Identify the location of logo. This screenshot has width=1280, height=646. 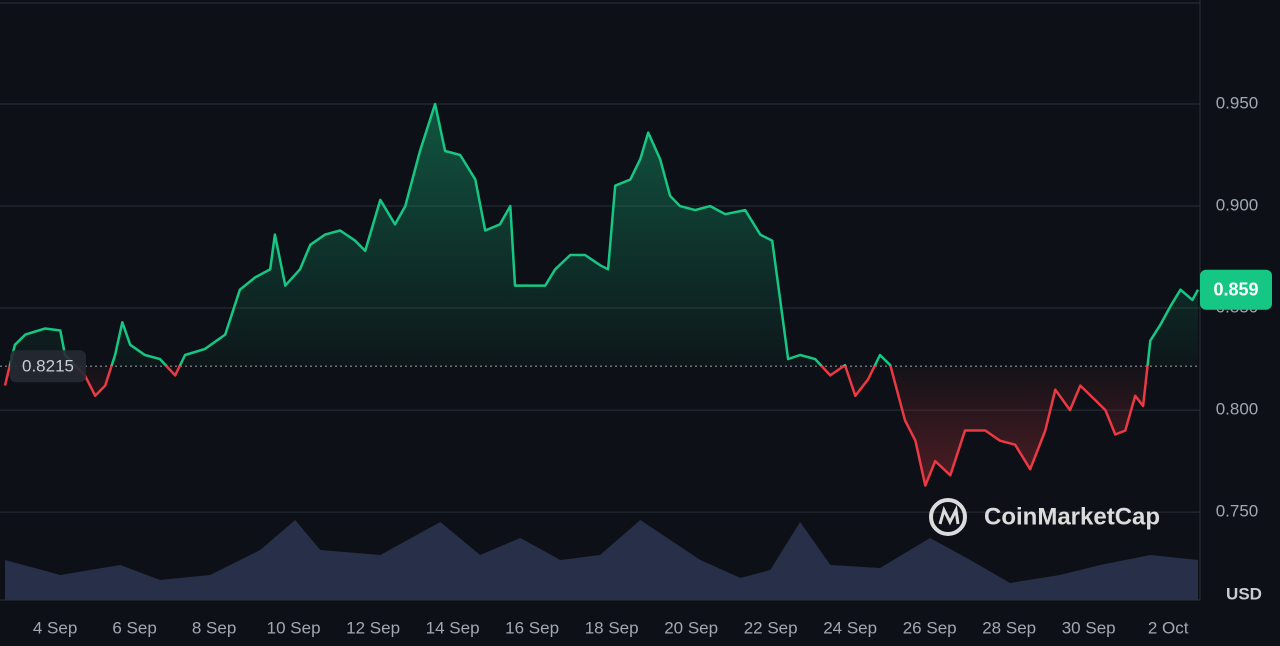
(948, 517).